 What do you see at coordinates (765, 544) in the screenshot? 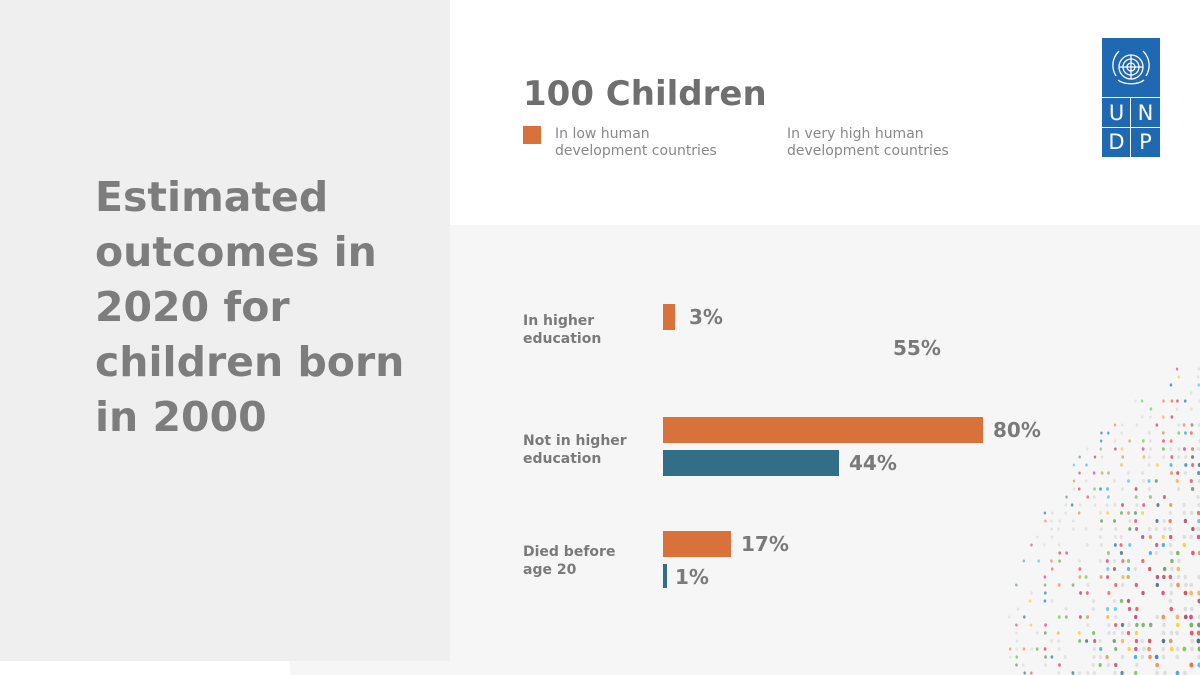
I see `value-label-low-died-before-age-20: 17%` at bounding box center [765, 544].